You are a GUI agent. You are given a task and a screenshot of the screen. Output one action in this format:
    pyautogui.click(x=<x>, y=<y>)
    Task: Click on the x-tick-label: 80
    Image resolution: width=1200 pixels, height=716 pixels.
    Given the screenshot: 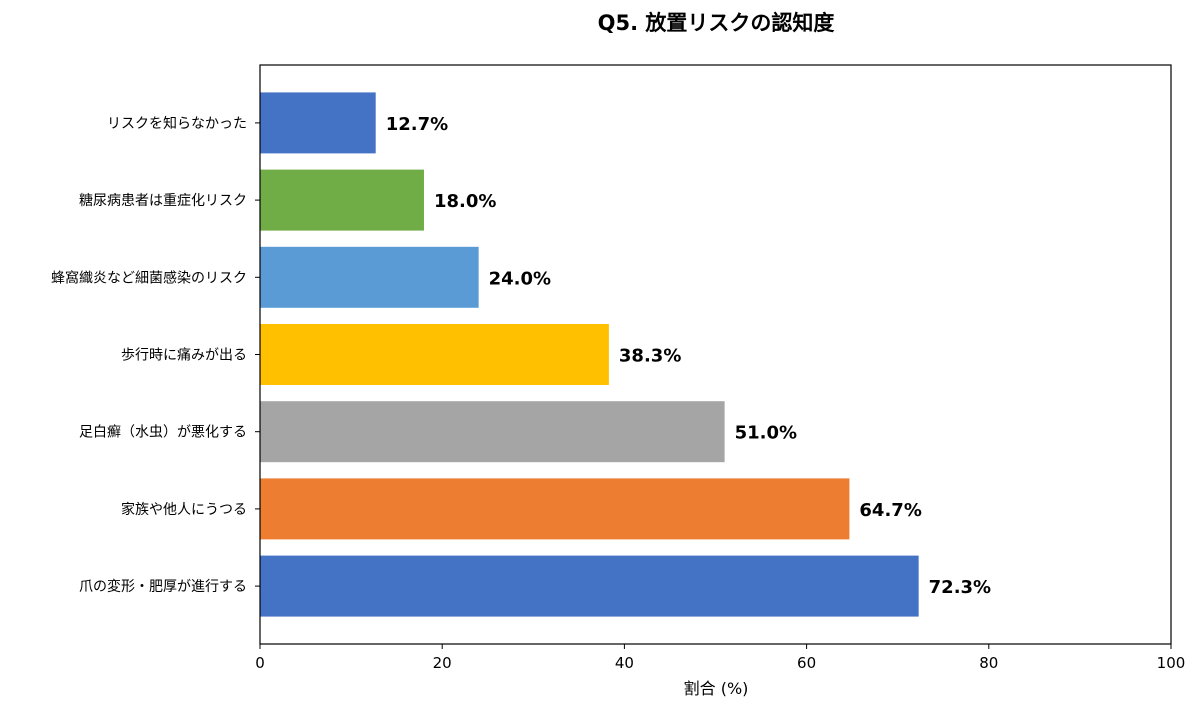 What is the action you would take?
    pyautogui.click(x=988, y=663)
    